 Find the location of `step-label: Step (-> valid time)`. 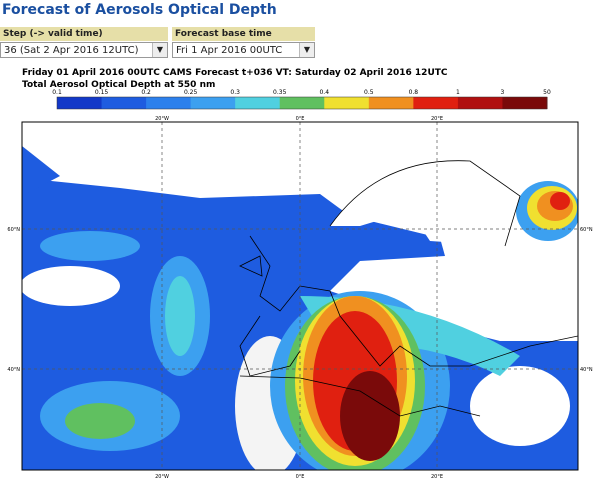

step-label: Step (-> valid time) is located at coordinates (84, 34).